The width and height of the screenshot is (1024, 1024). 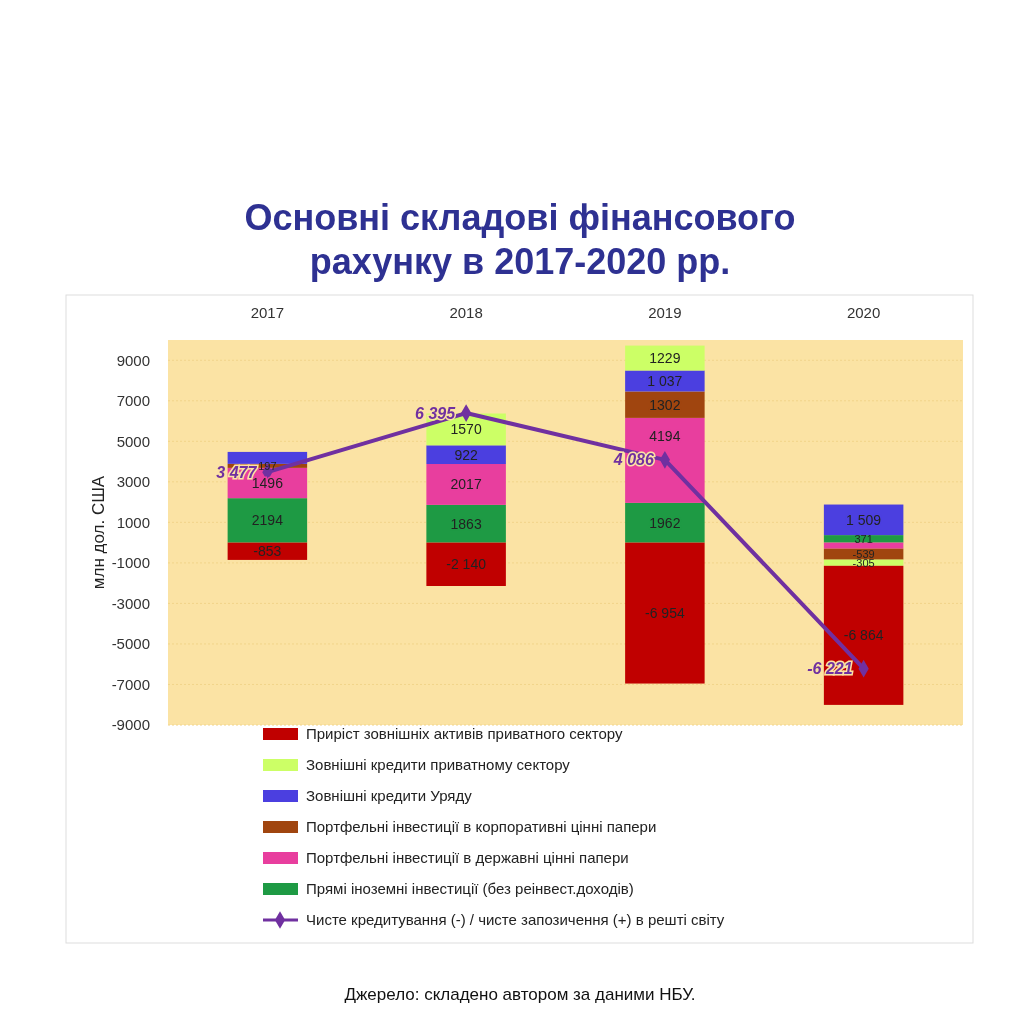 I want to click on y-tick-label: 7000, so click(x=133, y=401).